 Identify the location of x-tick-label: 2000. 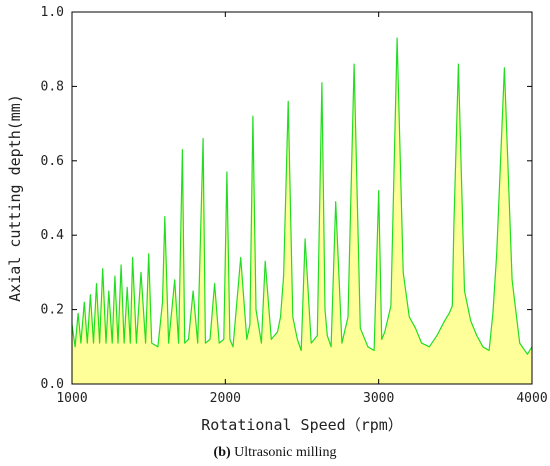
(225, 398).